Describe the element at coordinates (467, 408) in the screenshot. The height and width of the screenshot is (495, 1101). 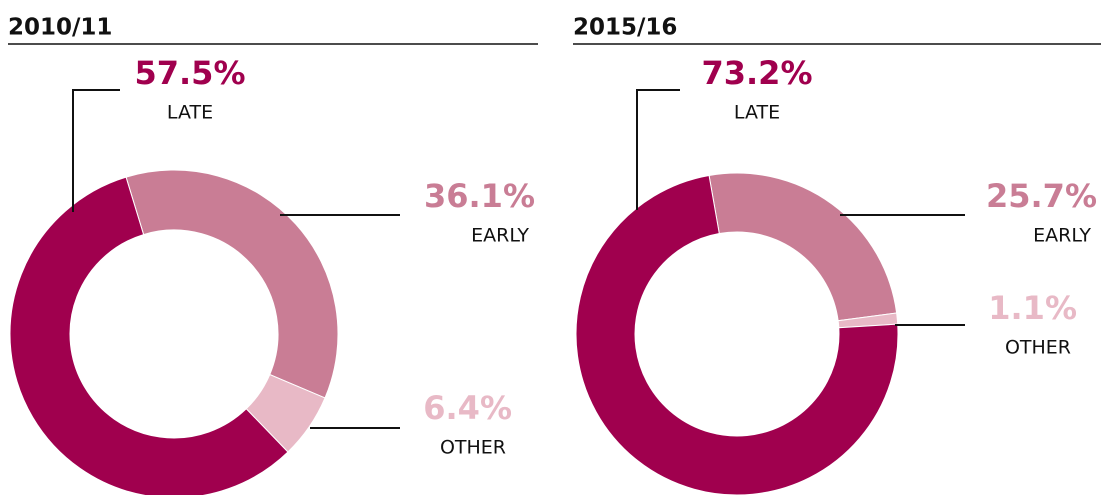
I see `value-label: 6.4%` at that location.